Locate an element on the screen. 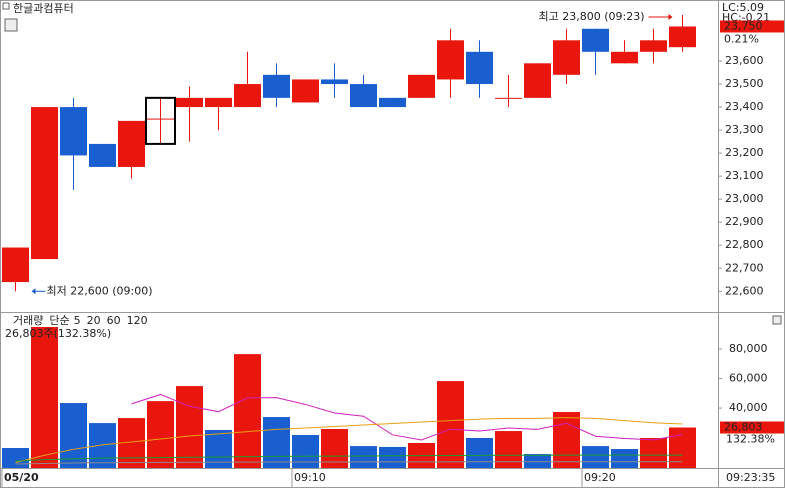  low-annotation: 최저 22,600 (09:00) is located at coordinates (100, 290).